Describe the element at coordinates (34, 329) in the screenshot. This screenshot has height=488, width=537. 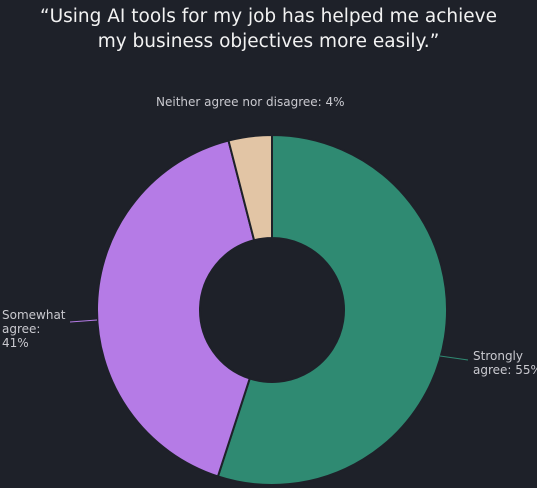
I see `slice-label: Somewhat agree: 41%` at that location.